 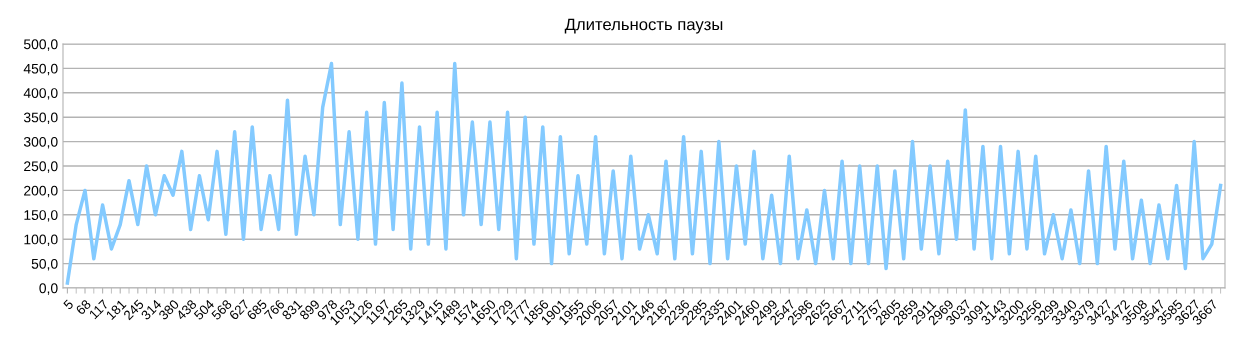 What do you see at coordinates (40, 94) in the screenshot?
I see `y-tick-label: 400,0` at bounding box center [40, 94].